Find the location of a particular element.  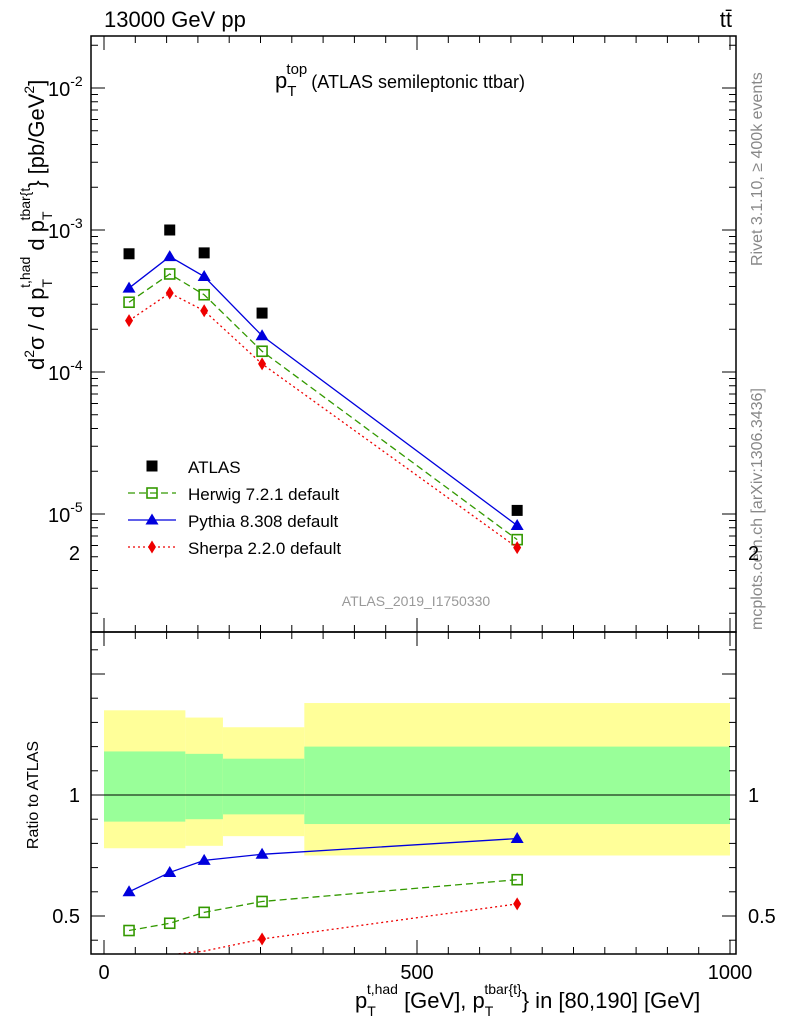

x-tick-label: 1000 is located at coordinates (730, 973).